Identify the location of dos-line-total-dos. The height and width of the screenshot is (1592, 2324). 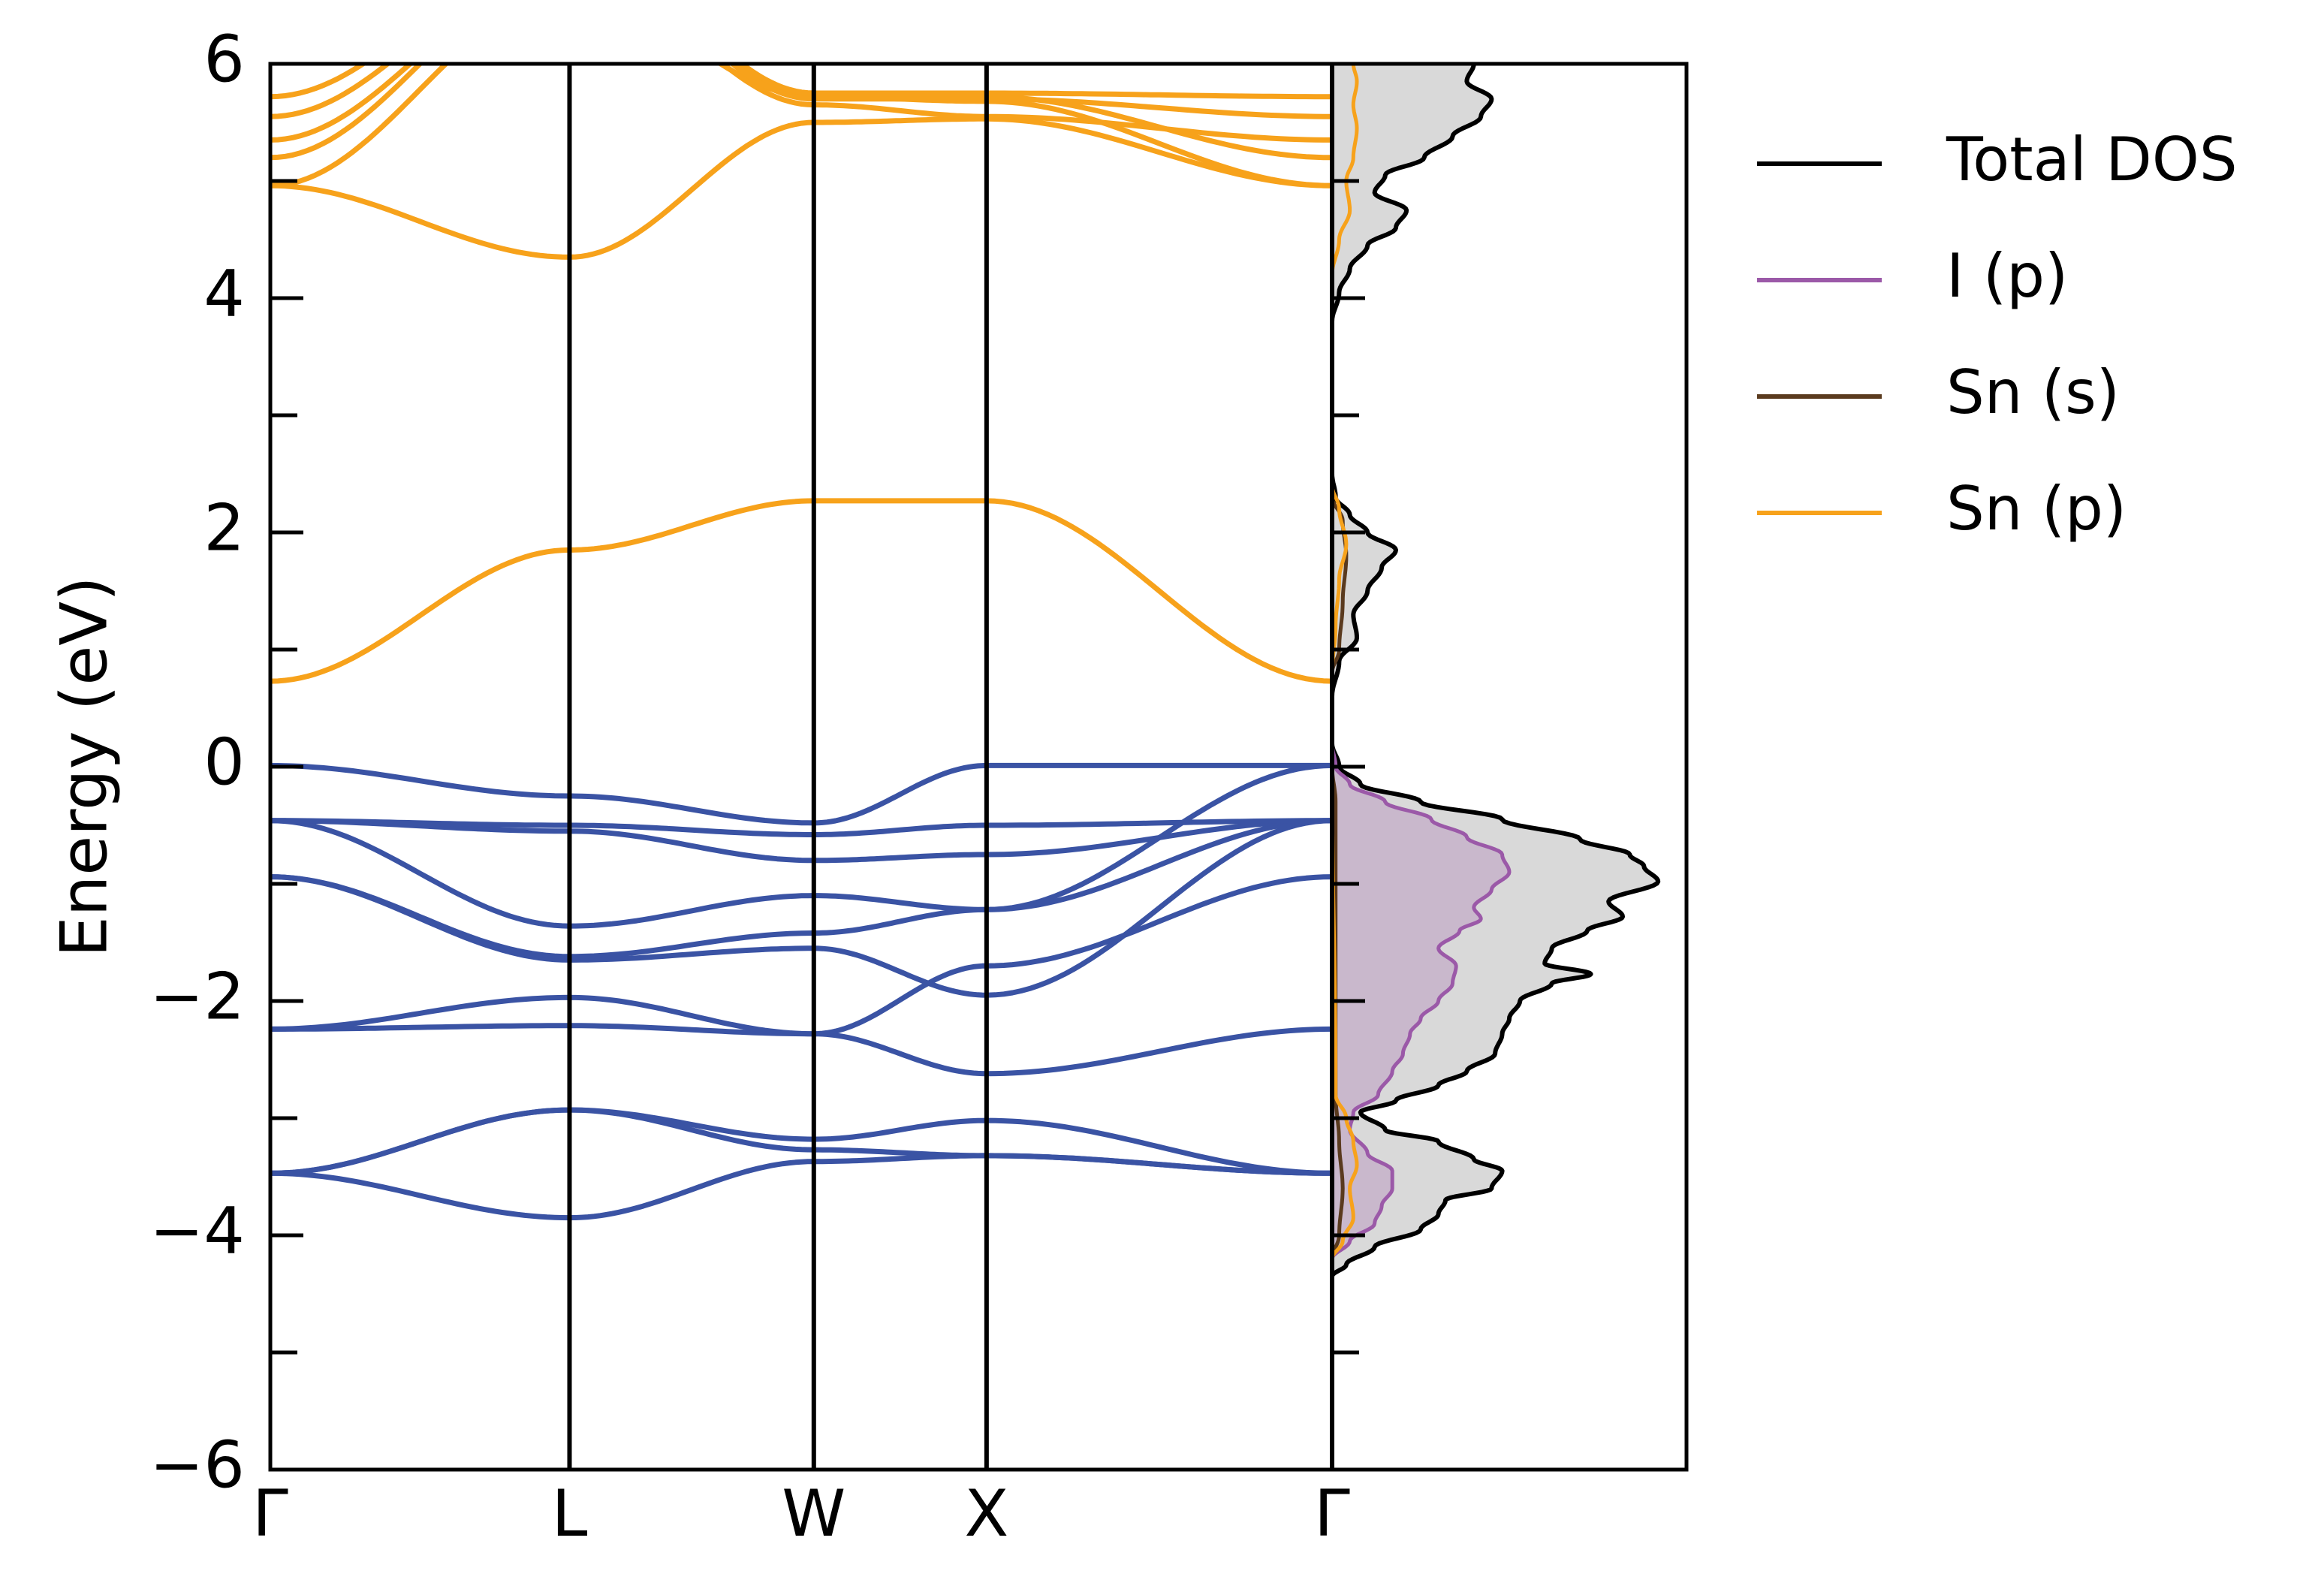
(1496, 767).